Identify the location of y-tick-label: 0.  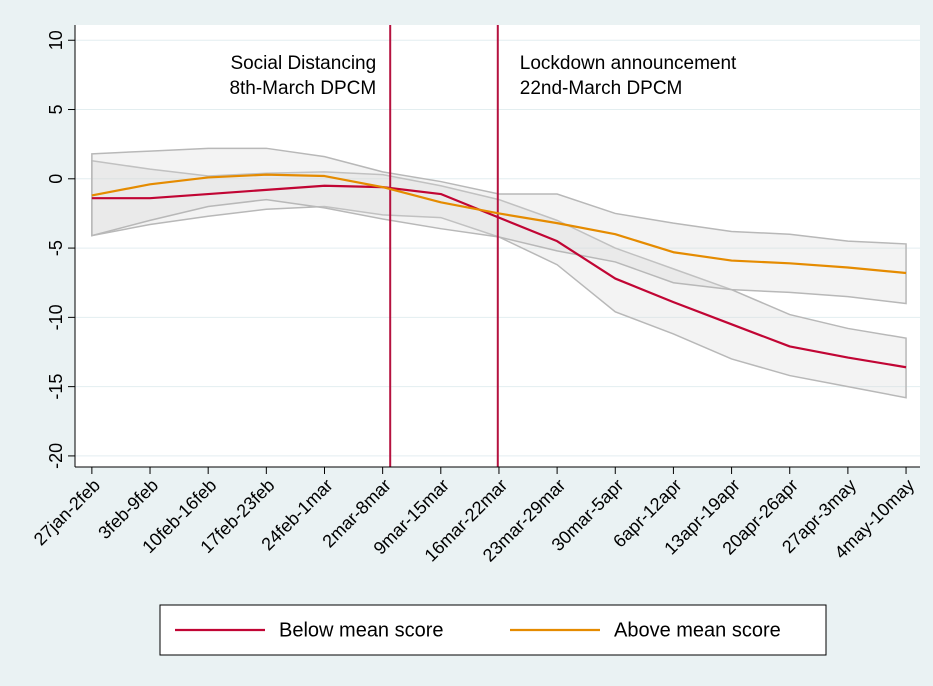
(56, 179).